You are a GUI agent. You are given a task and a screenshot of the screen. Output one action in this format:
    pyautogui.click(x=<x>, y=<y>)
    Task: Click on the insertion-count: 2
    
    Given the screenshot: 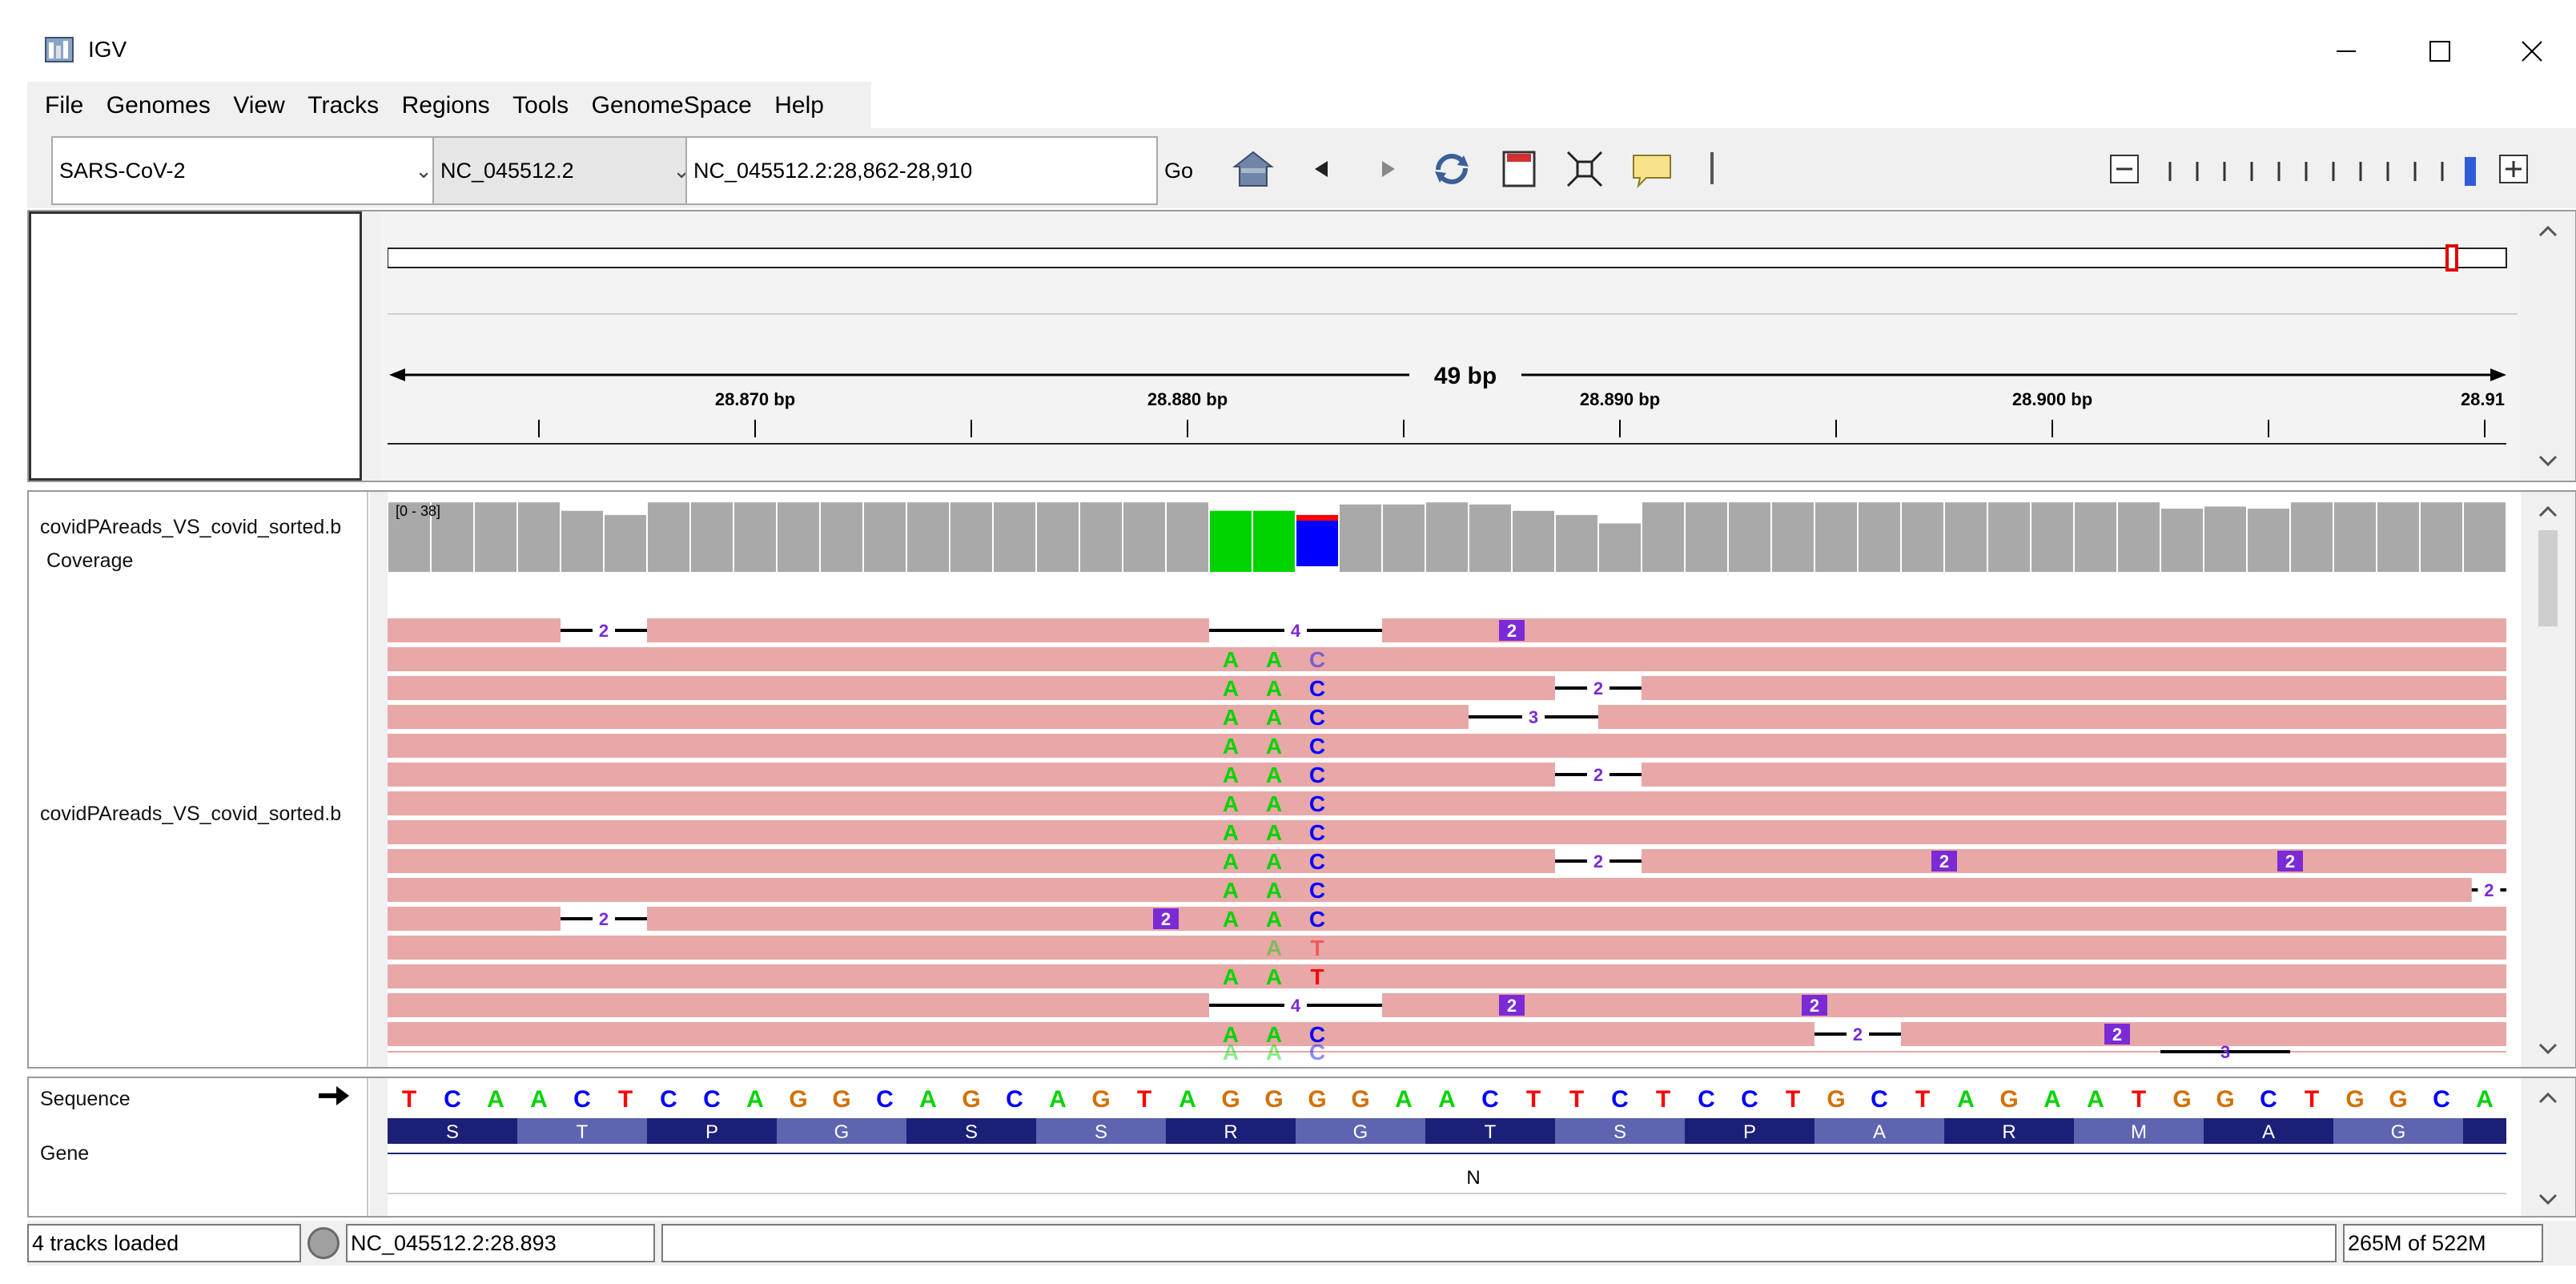 What is the action you would take?
    pyautogui.click(x=1814, y=1006)
    